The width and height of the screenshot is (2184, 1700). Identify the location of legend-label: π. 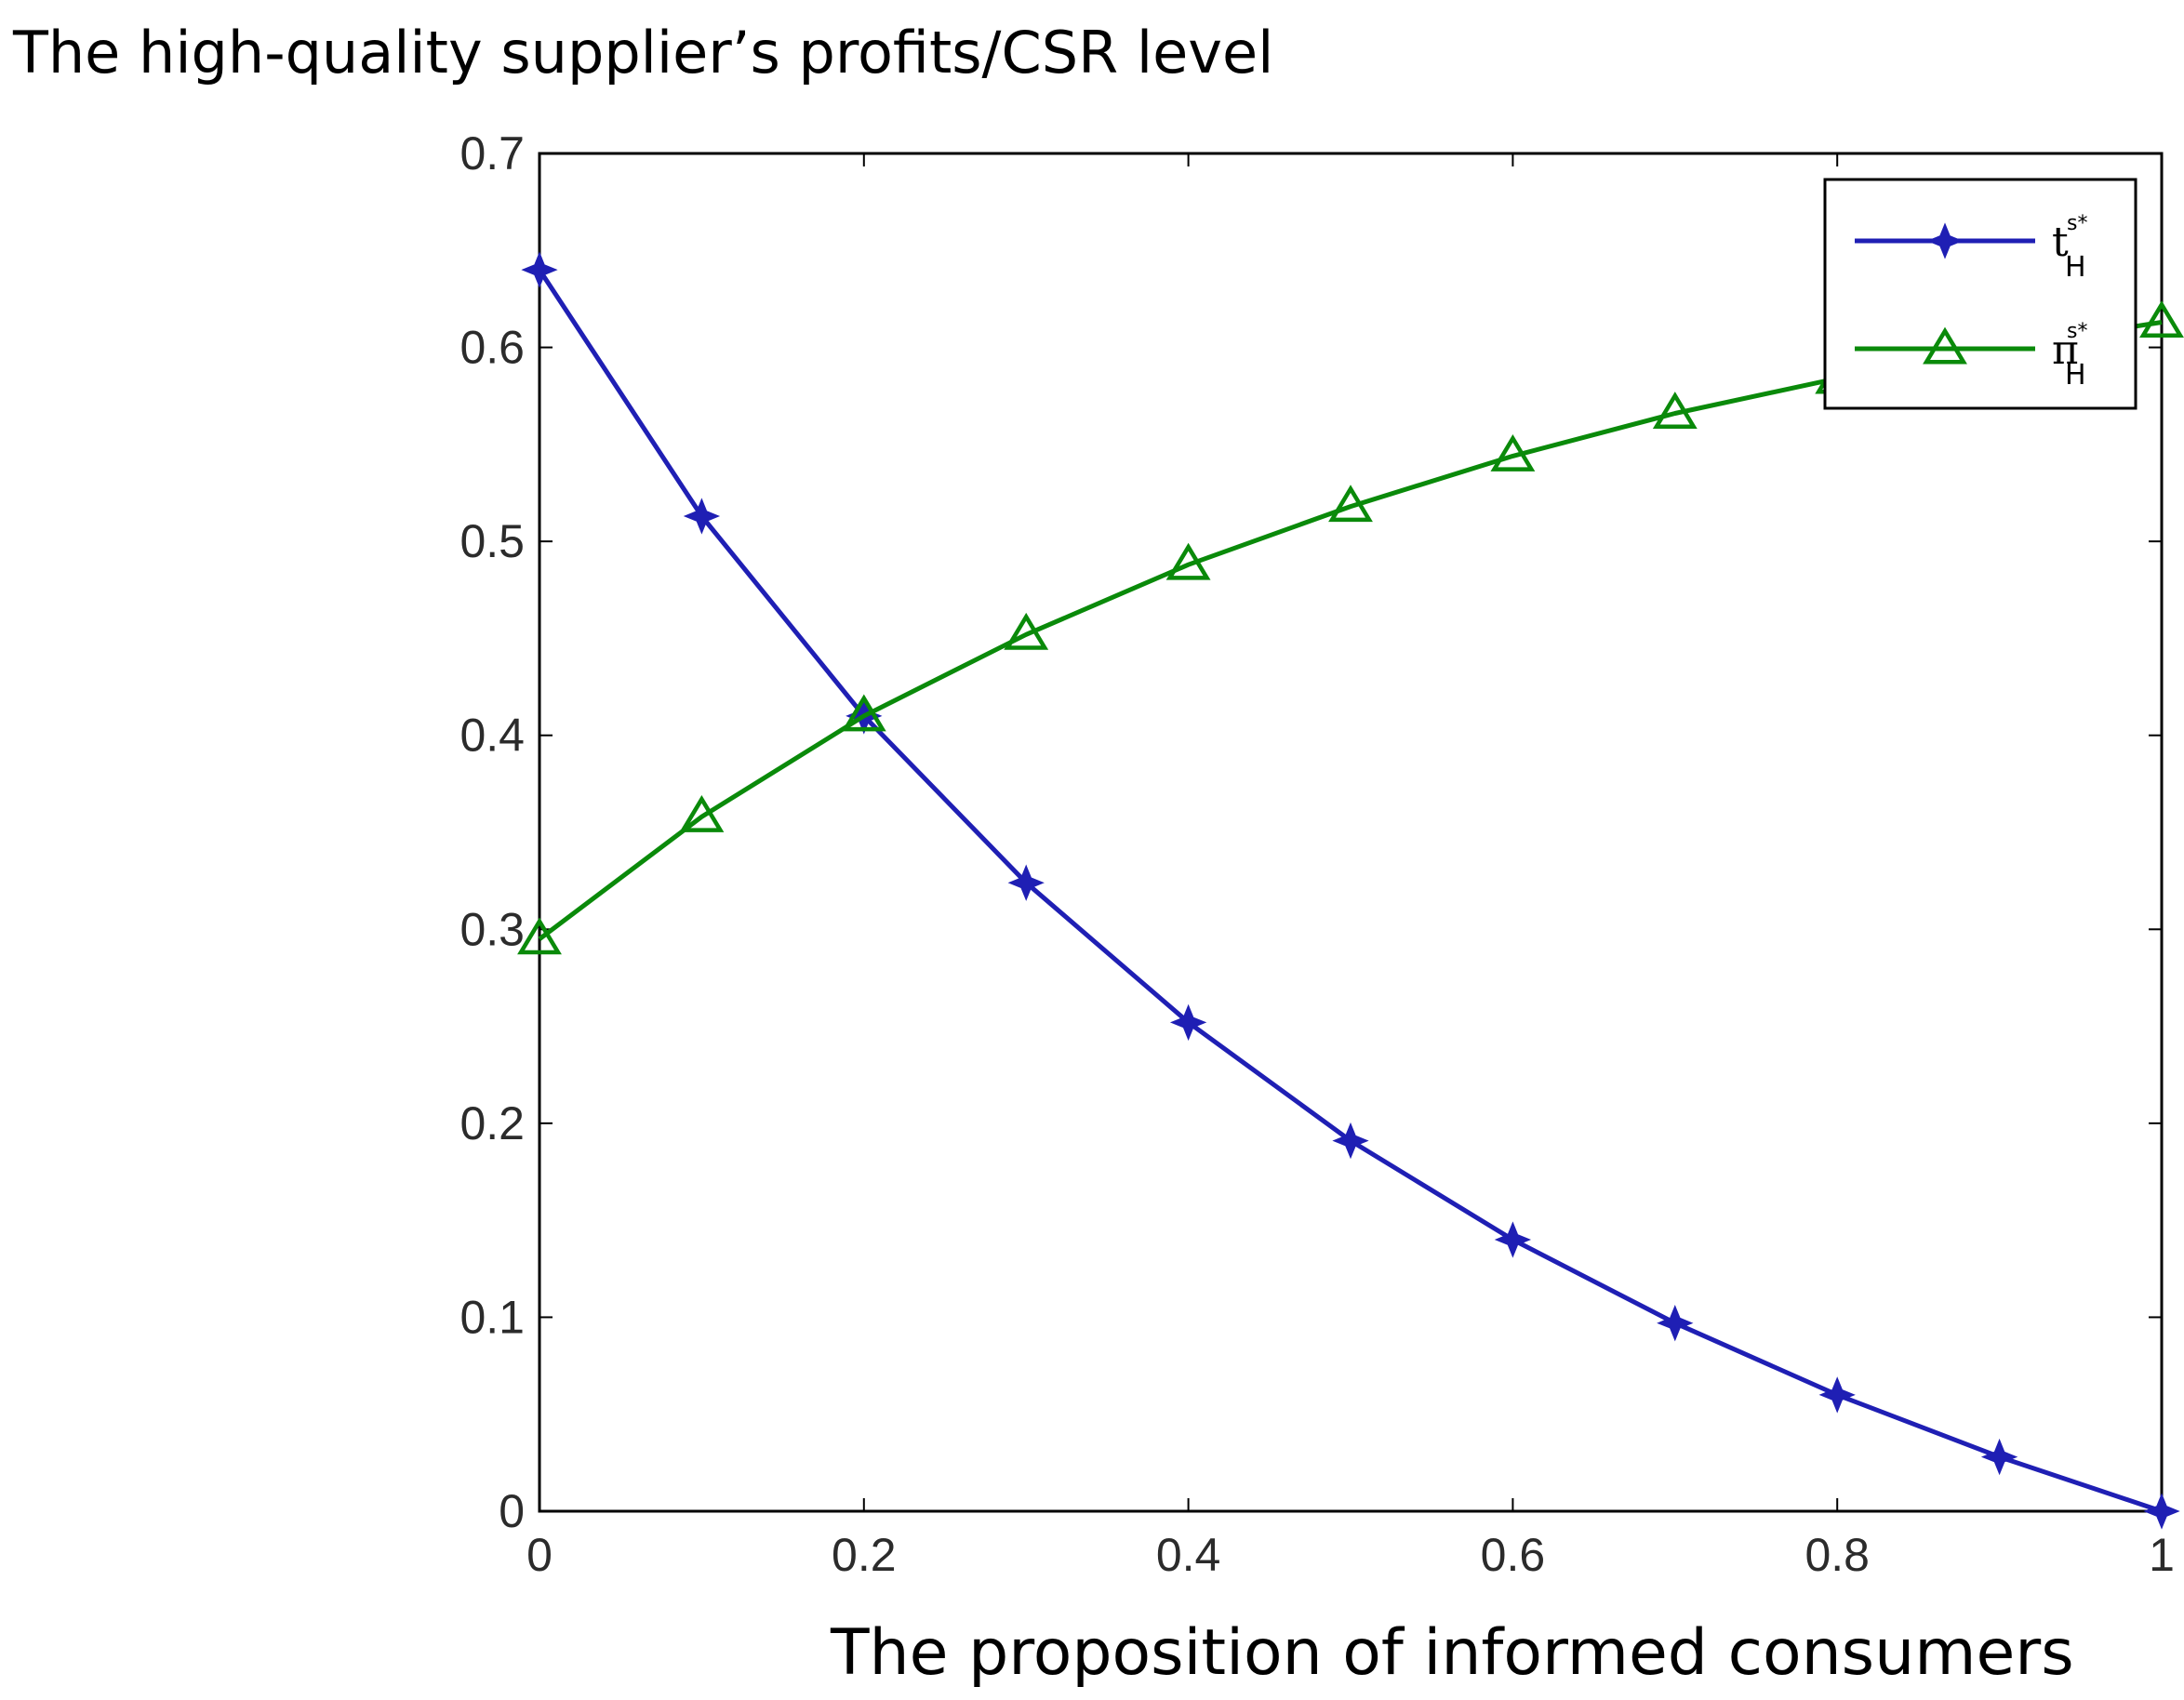
(2065, 350).